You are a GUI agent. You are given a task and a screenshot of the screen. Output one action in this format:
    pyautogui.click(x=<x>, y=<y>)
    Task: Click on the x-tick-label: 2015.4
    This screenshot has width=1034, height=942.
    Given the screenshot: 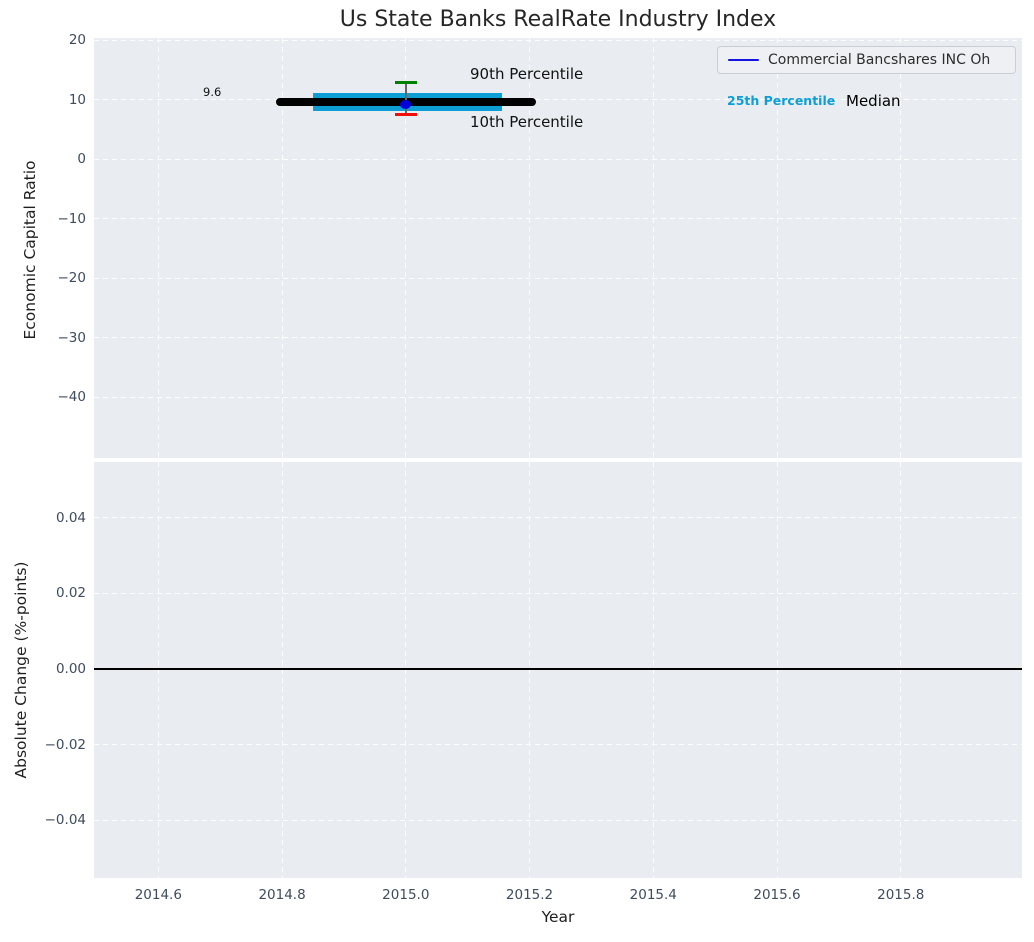 What is the action you would take?
    pyautogui.click(x=653, y=895)
    